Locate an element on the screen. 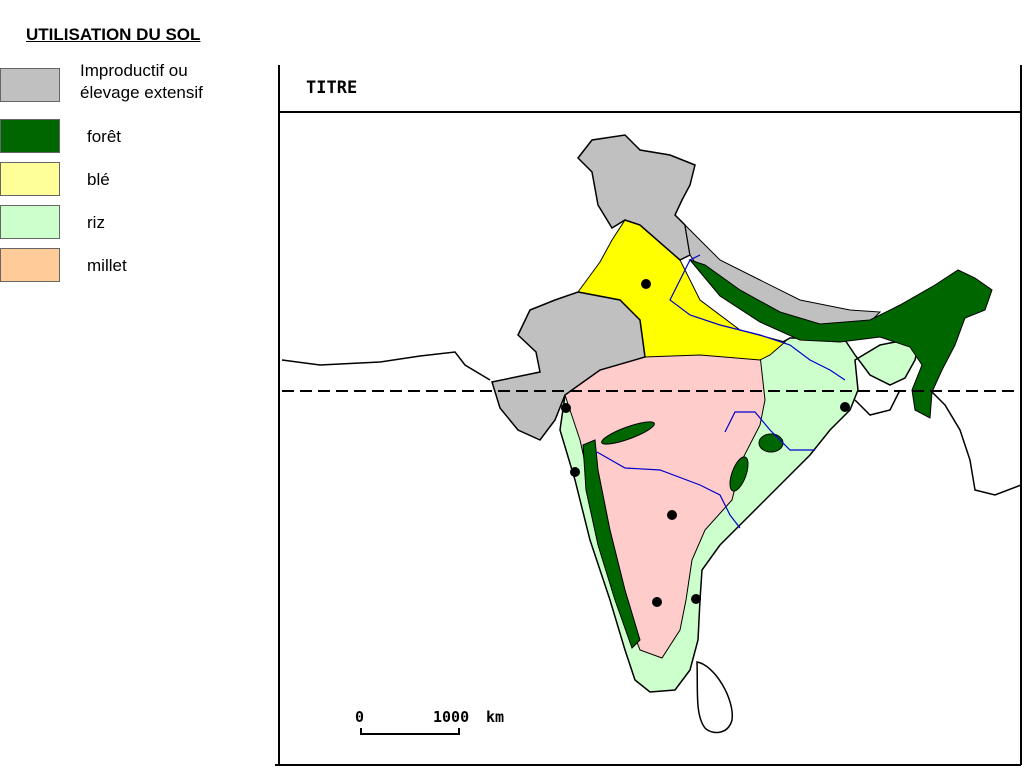 The height and width of the screenshot is (768, 1024). legend-title: UTILISATION DU SOL is located at coordinates (113, 34).